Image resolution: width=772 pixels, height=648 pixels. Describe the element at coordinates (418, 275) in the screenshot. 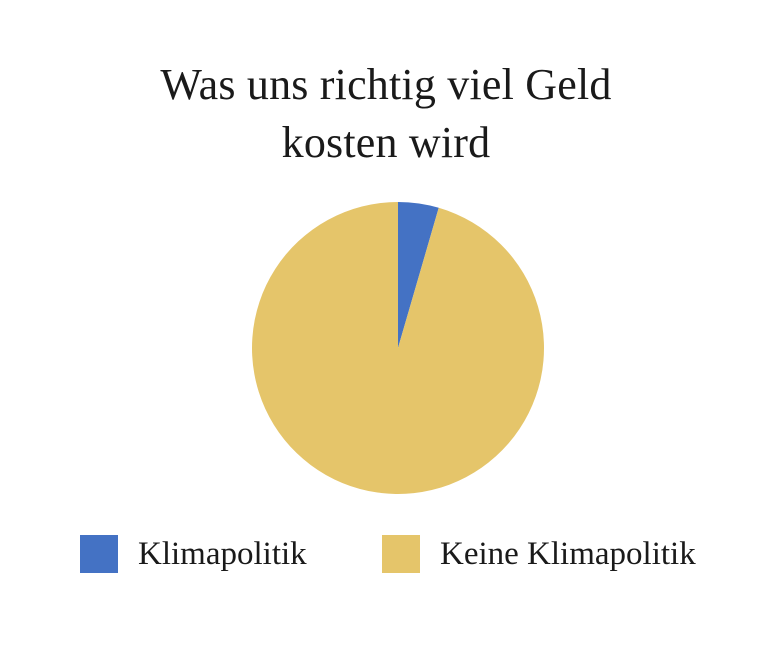

I see `pie-slice-klimapolitik` at that location.